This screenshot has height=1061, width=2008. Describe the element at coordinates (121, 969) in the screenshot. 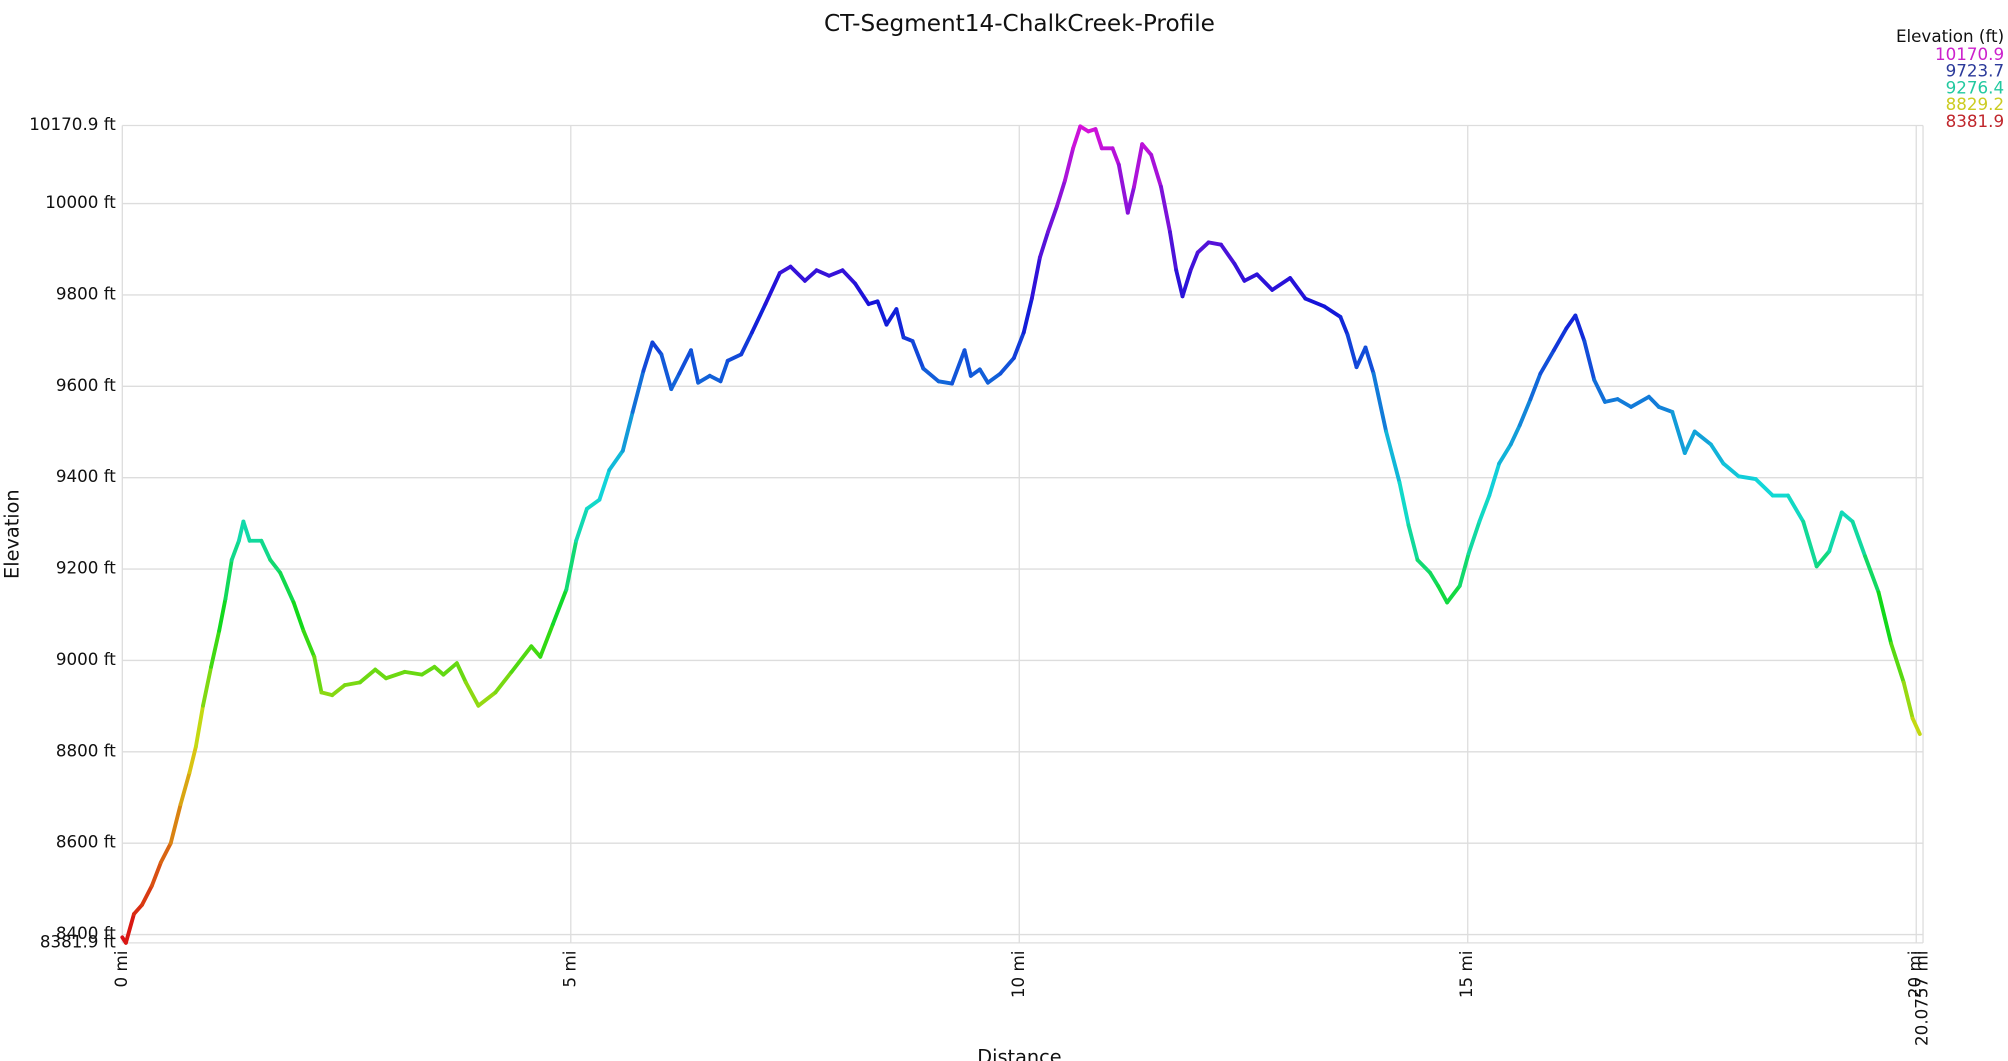

I see `x-tick-label: 0 mi` at that location.